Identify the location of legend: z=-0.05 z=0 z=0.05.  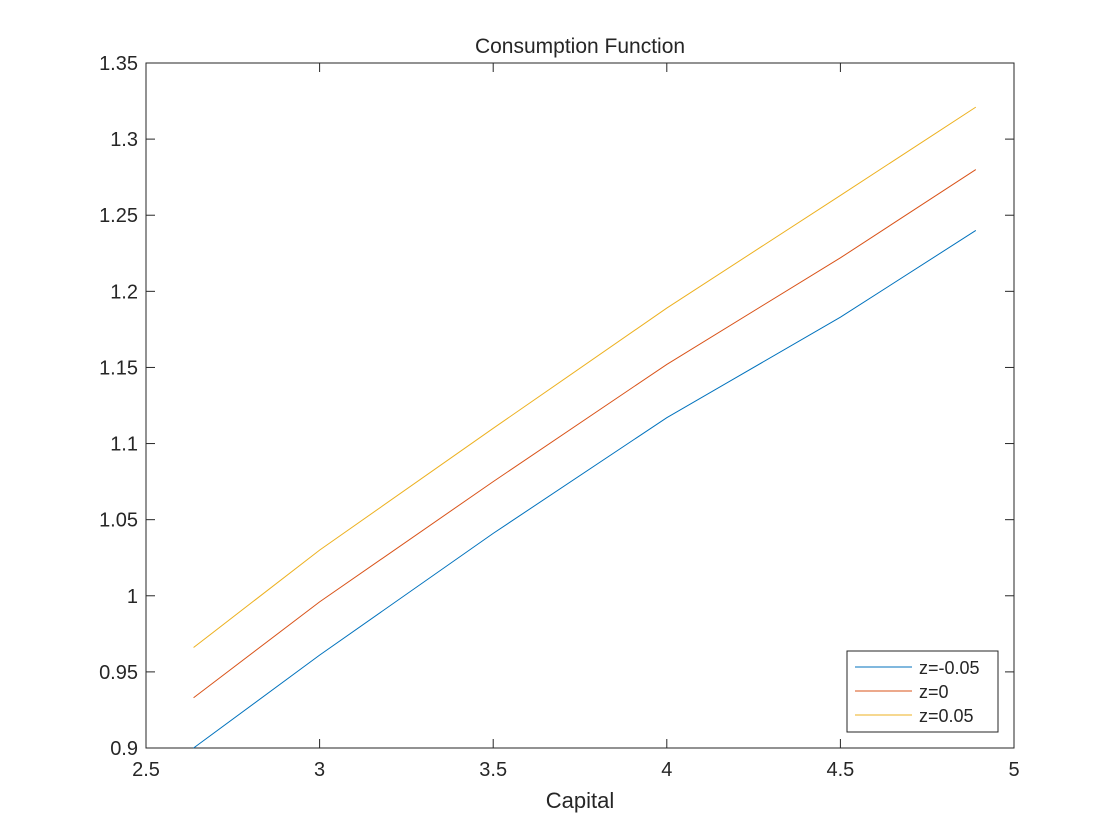
(922, 691).